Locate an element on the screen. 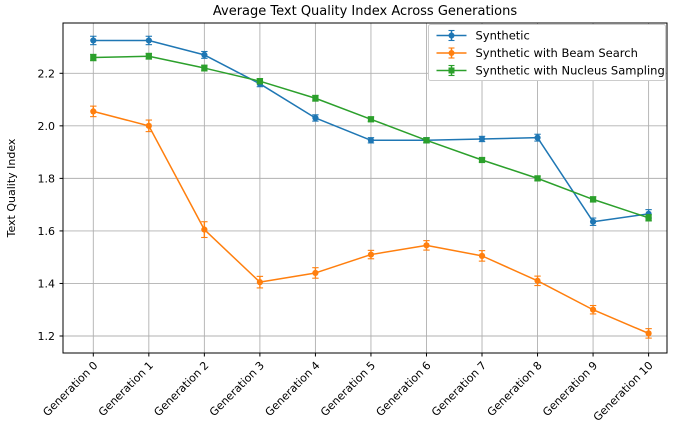 The height and width of the screenshot is (437, 699). x-tick-label: Generation 10 is located at coordinates (623, 391).